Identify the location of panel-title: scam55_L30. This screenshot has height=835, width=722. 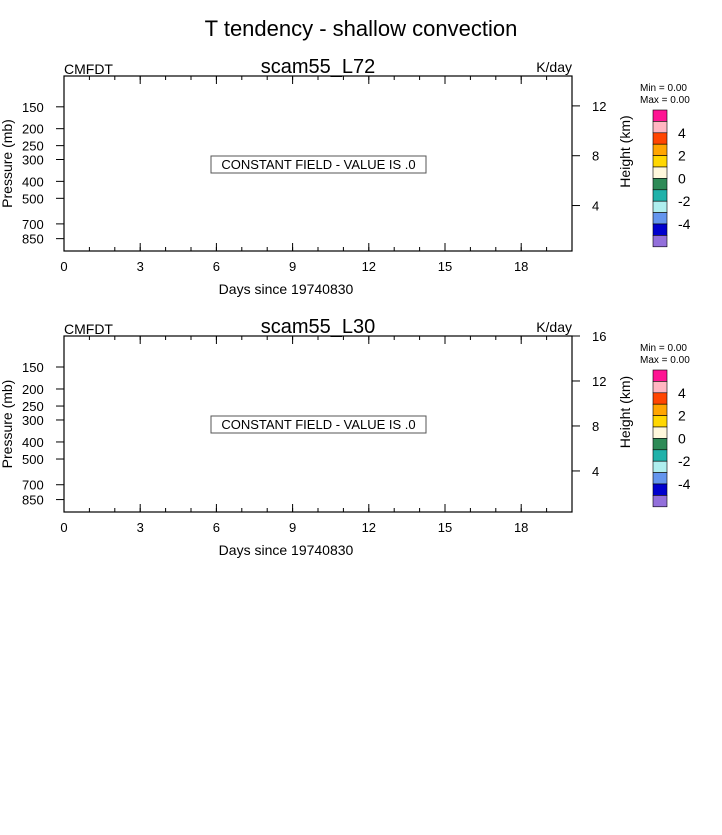
(318, 327).